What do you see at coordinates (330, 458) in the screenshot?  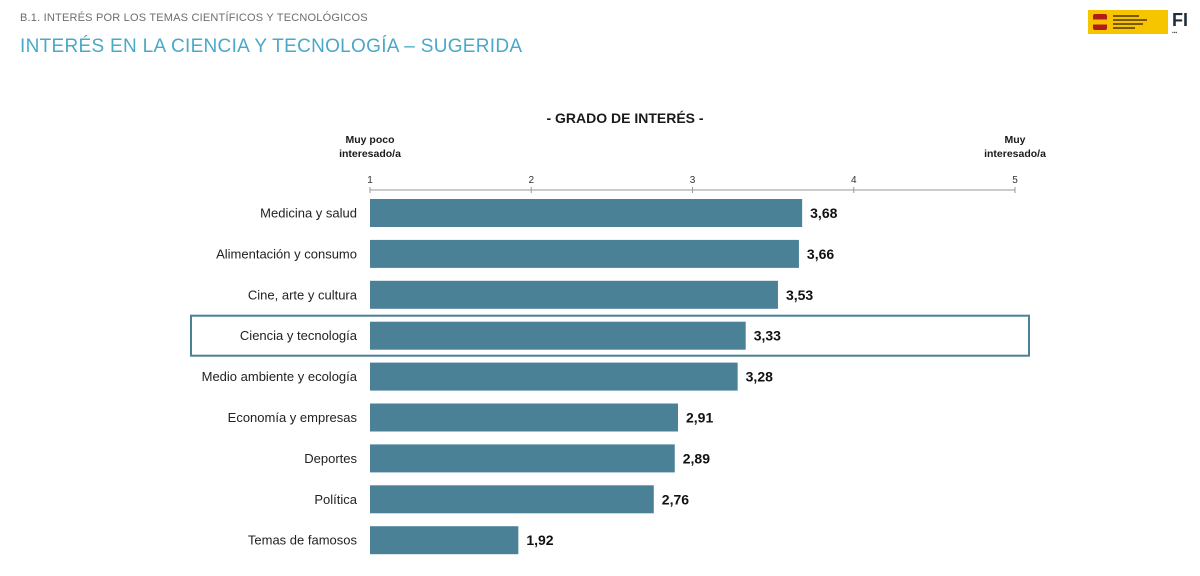 I see `category-label: Deportes` at bounding box center [330, 458].